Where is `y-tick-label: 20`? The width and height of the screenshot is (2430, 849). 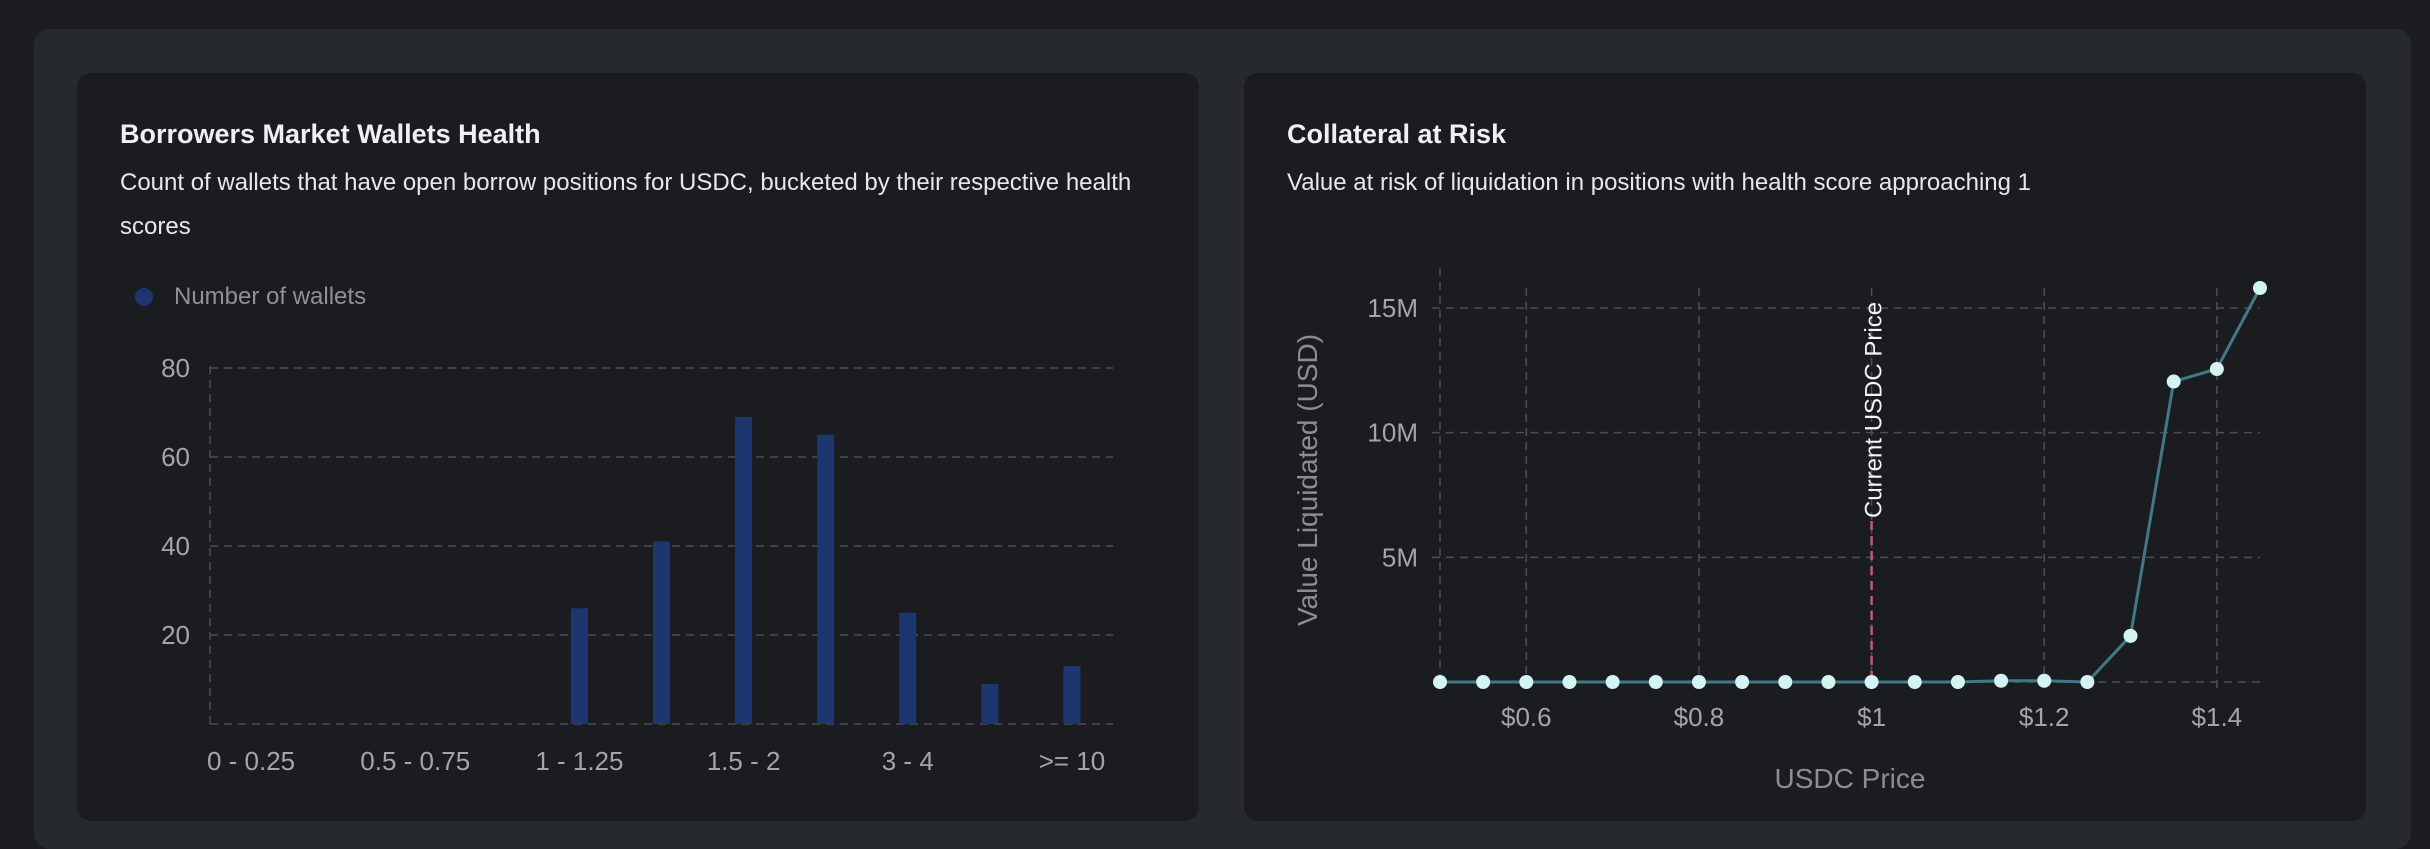 y-tick-label: 20 is located at coordinates (175, 635).